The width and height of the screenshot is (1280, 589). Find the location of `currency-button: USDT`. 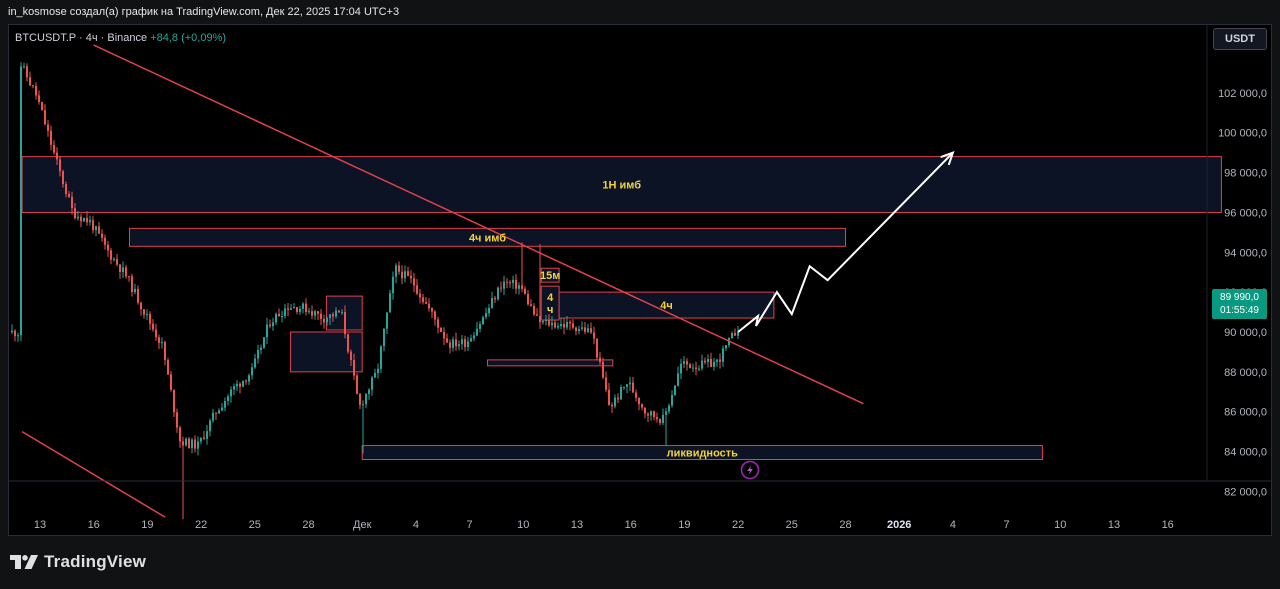

currency-button: USDT is located at coordinates (1240, 39).